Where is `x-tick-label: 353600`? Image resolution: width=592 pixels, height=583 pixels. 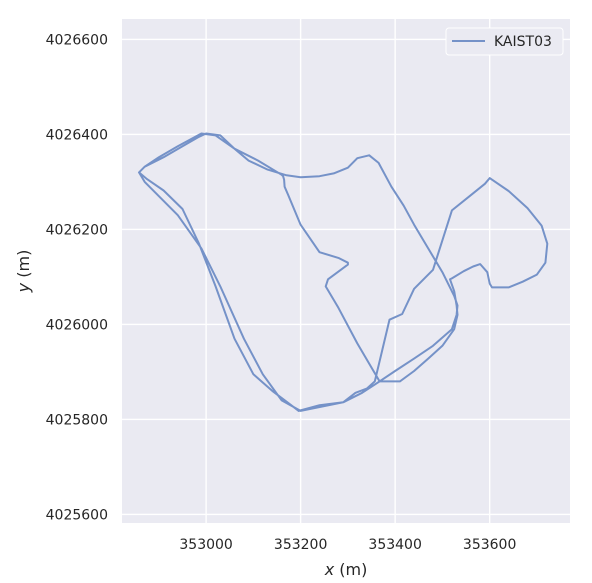 x-tick-label: 353600 is located at coordinates (489, 545).